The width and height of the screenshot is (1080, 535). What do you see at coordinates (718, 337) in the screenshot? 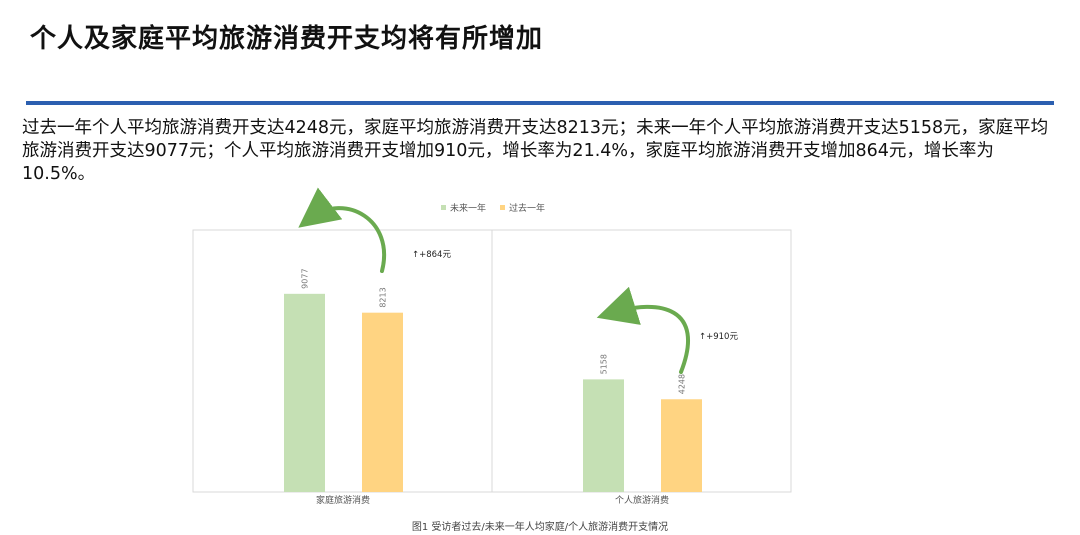
I see `annotation-personal-increase: ↑+910元` at bounding box center [718, 337].